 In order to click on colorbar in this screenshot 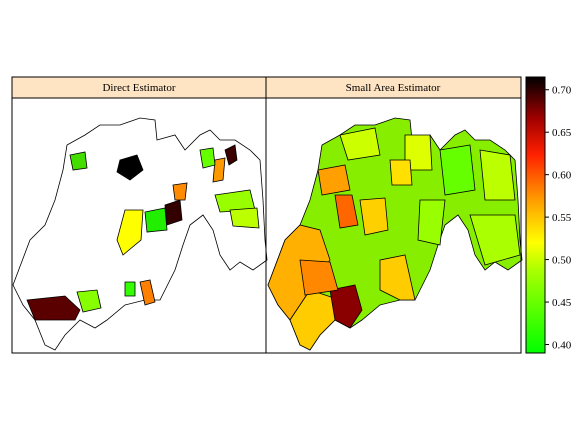, I will do `click(535, 215)`.